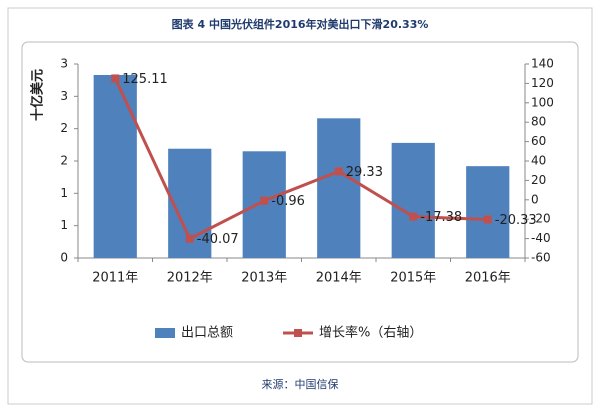 This screenshot has height=412, width=600. What do you see at coordinates (218, 239) in the screenshot?
I see `data-label: -40.07` at bounding box center [218, 239].